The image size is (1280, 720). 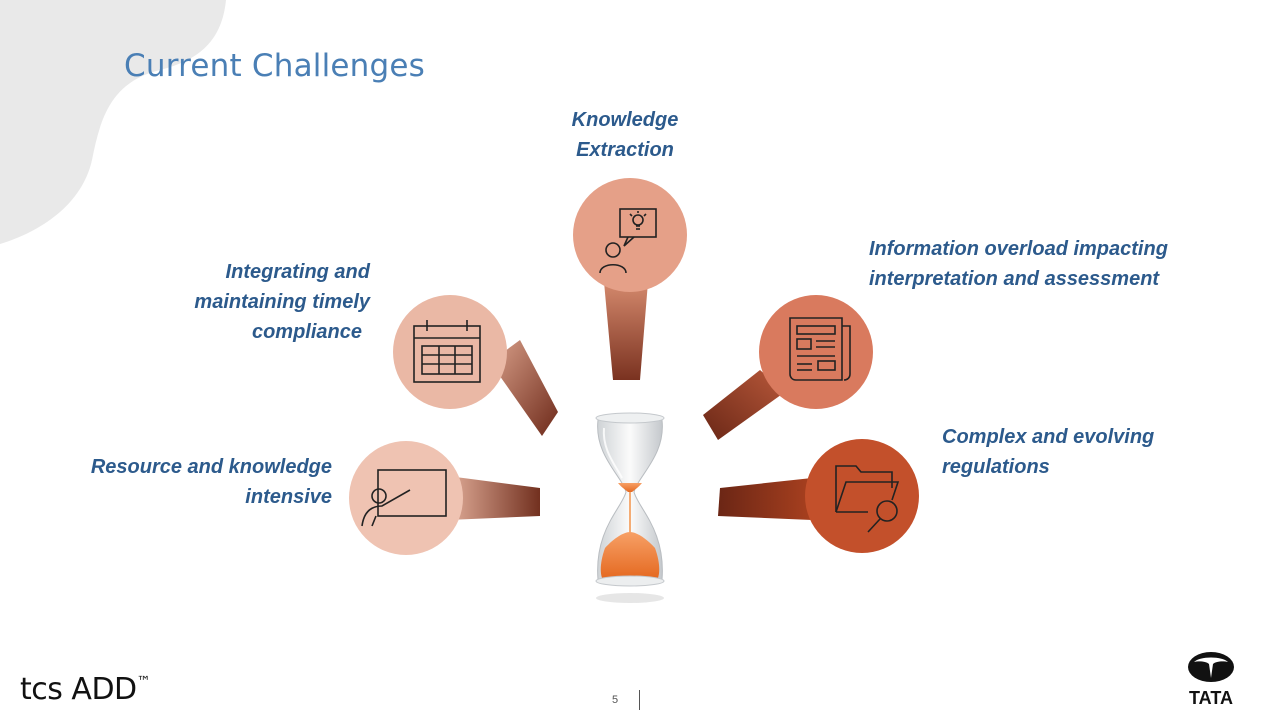 I want to click on page-title: Current Challenges, so click(x=275, y=66).